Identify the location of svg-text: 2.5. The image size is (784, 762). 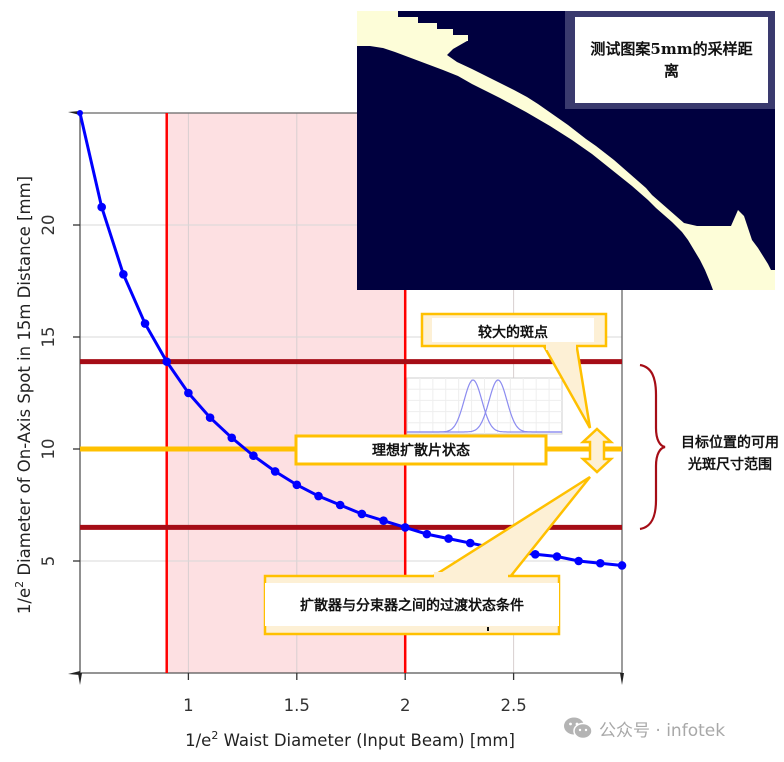
(513, 705).